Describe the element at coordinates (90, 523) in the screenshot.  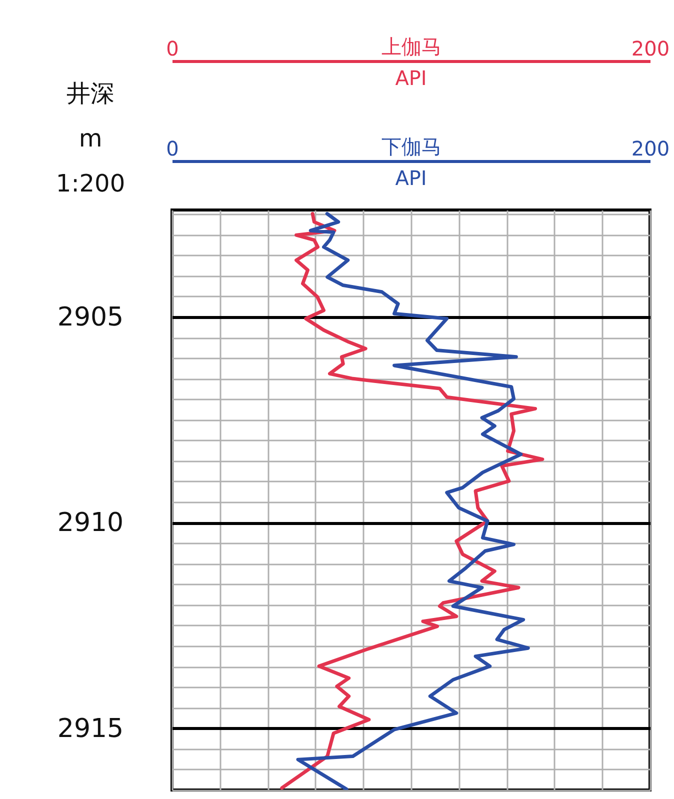
I see `y-tick-label: 2910` at that location.